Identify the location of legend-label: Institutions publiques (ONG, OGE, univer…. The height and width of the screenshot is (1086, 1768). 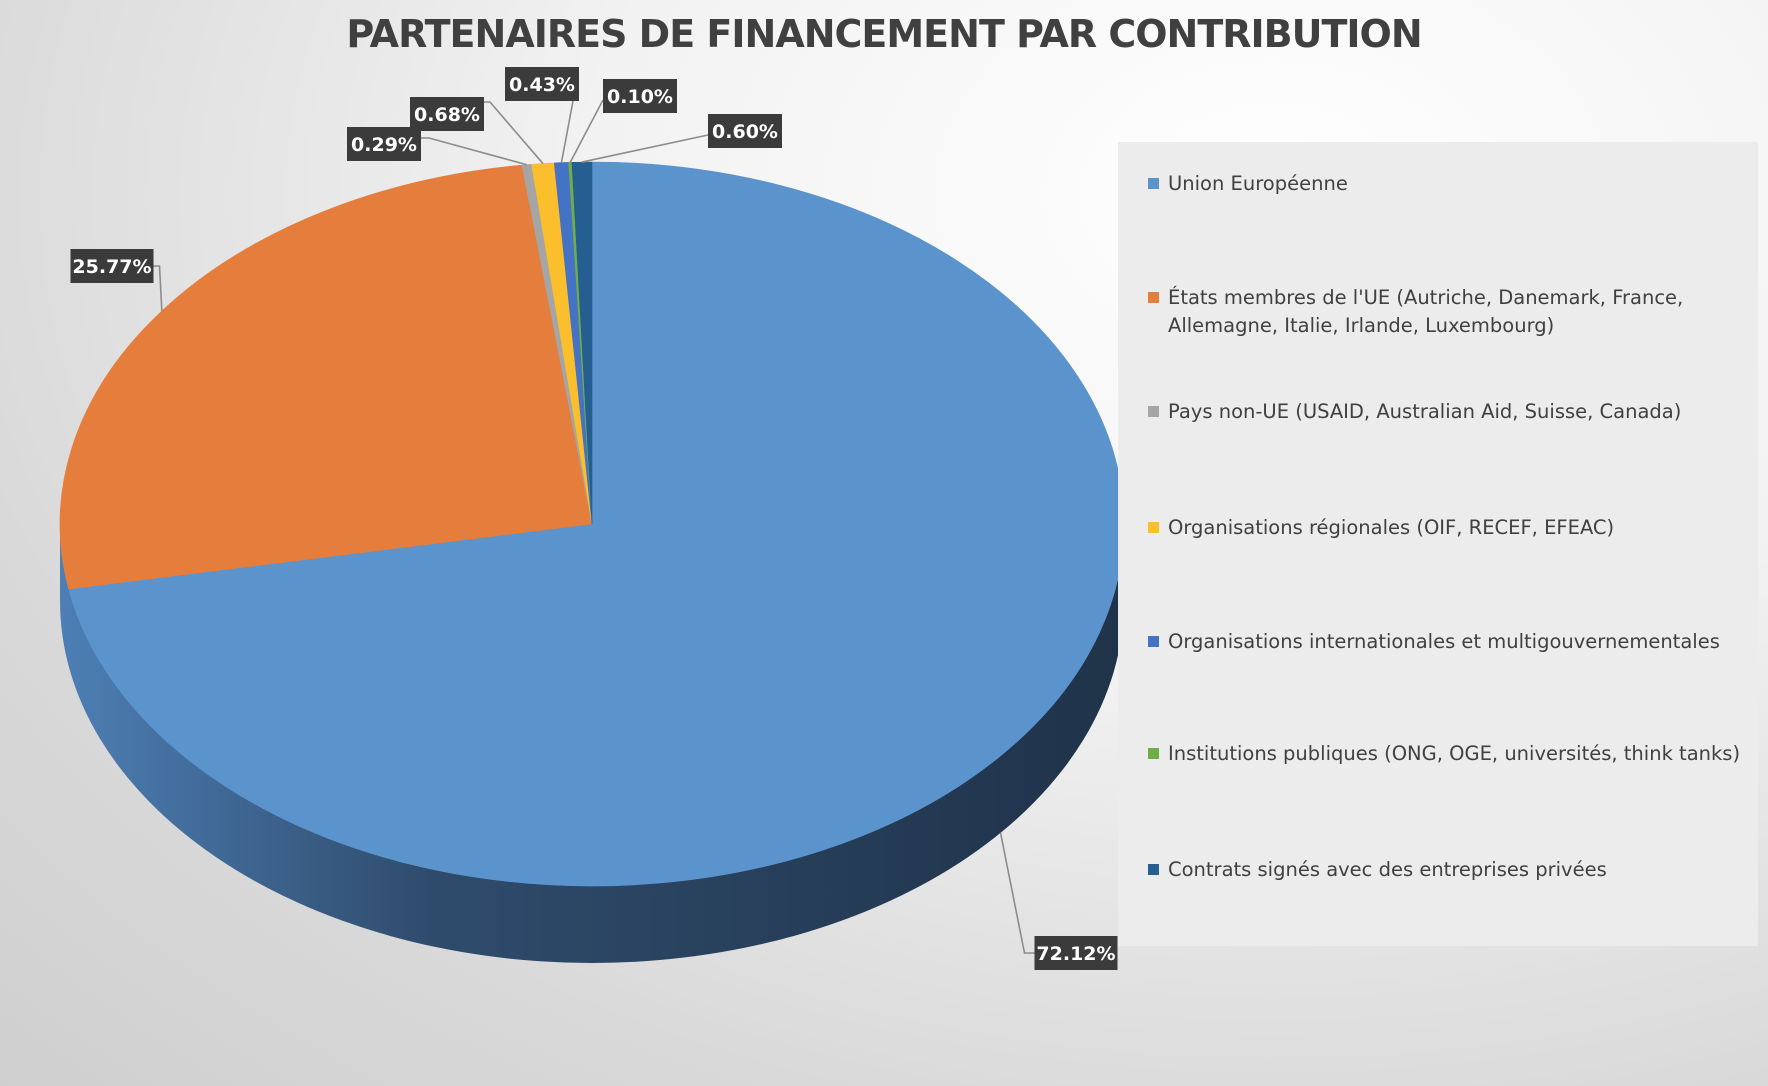
(1454, 753).